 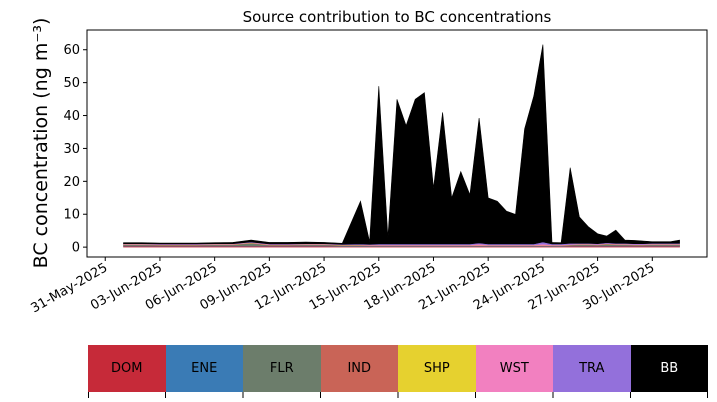 I want to click on legend-item-bb: BB, so click(x=669, y=368).